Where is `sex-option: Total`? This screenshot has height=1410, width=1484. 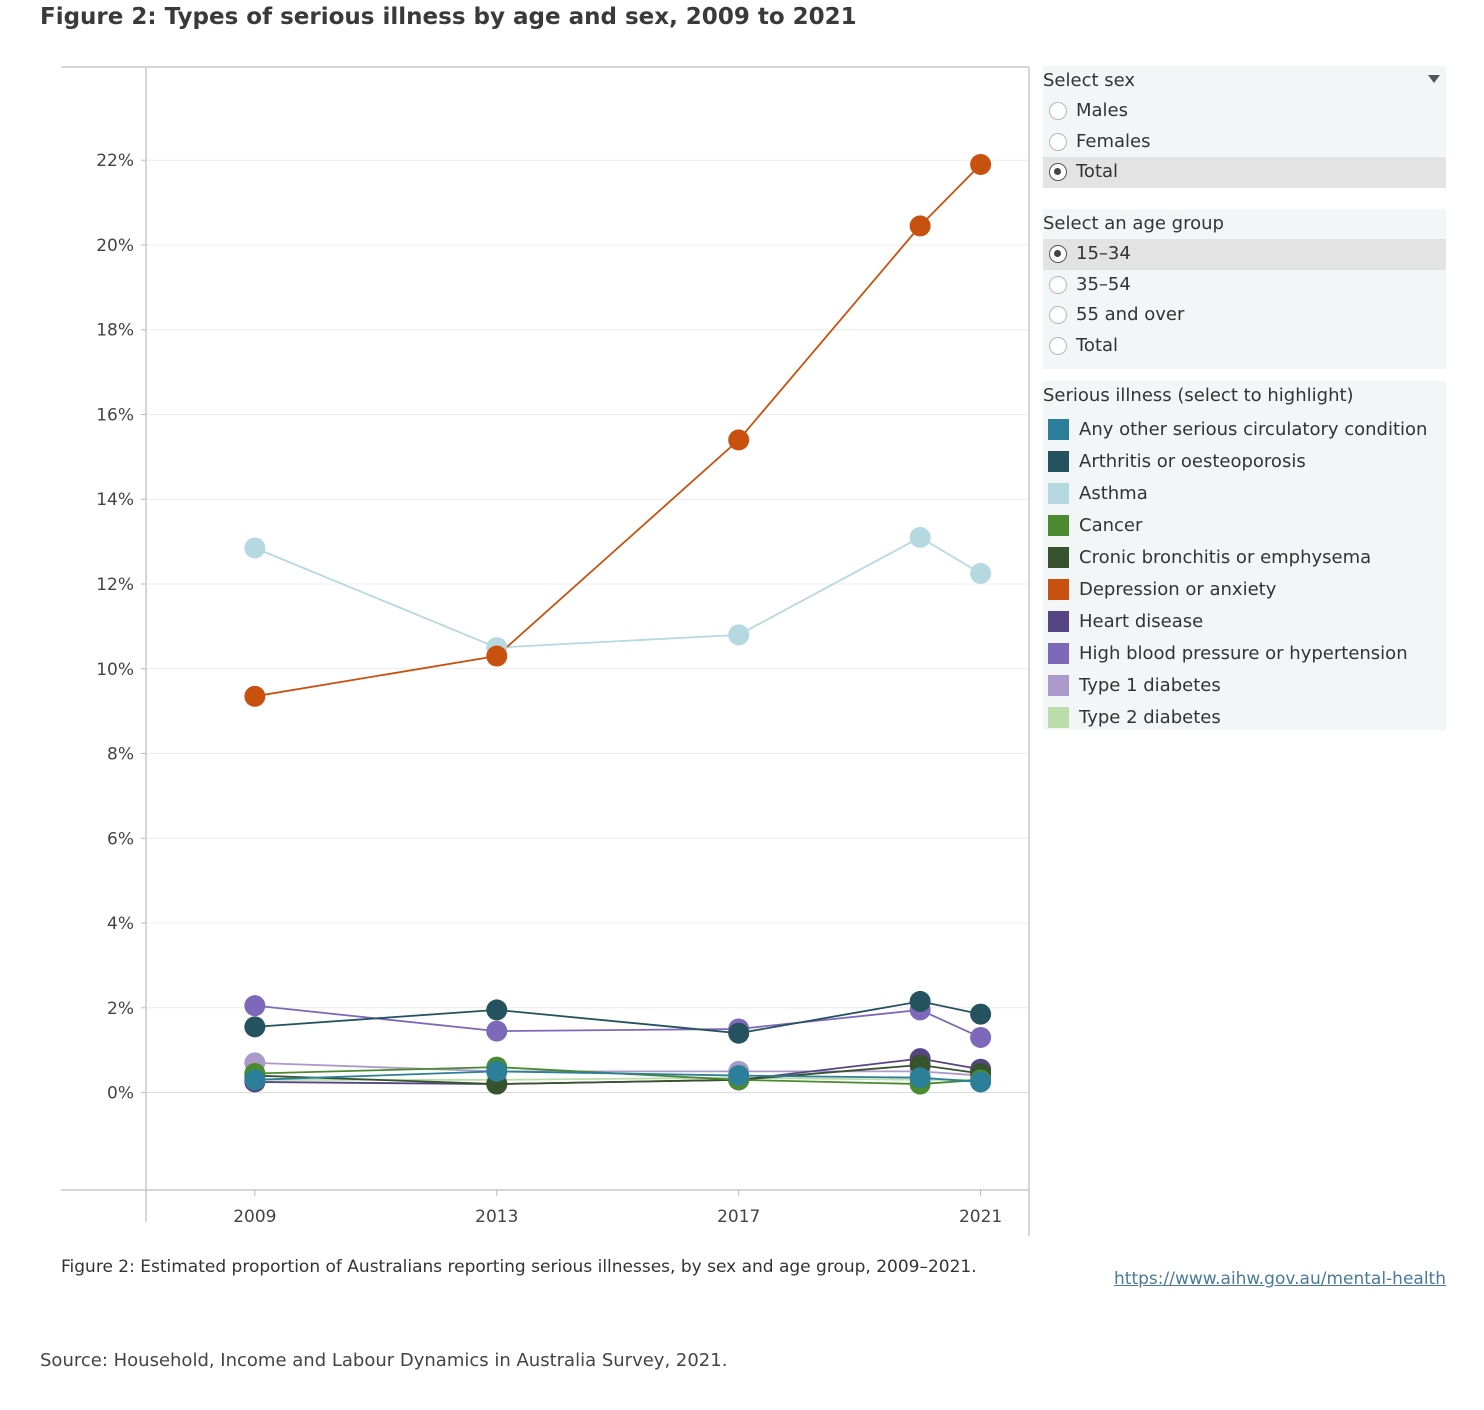
sex-option: Total is located at coordinates (1244, 172).